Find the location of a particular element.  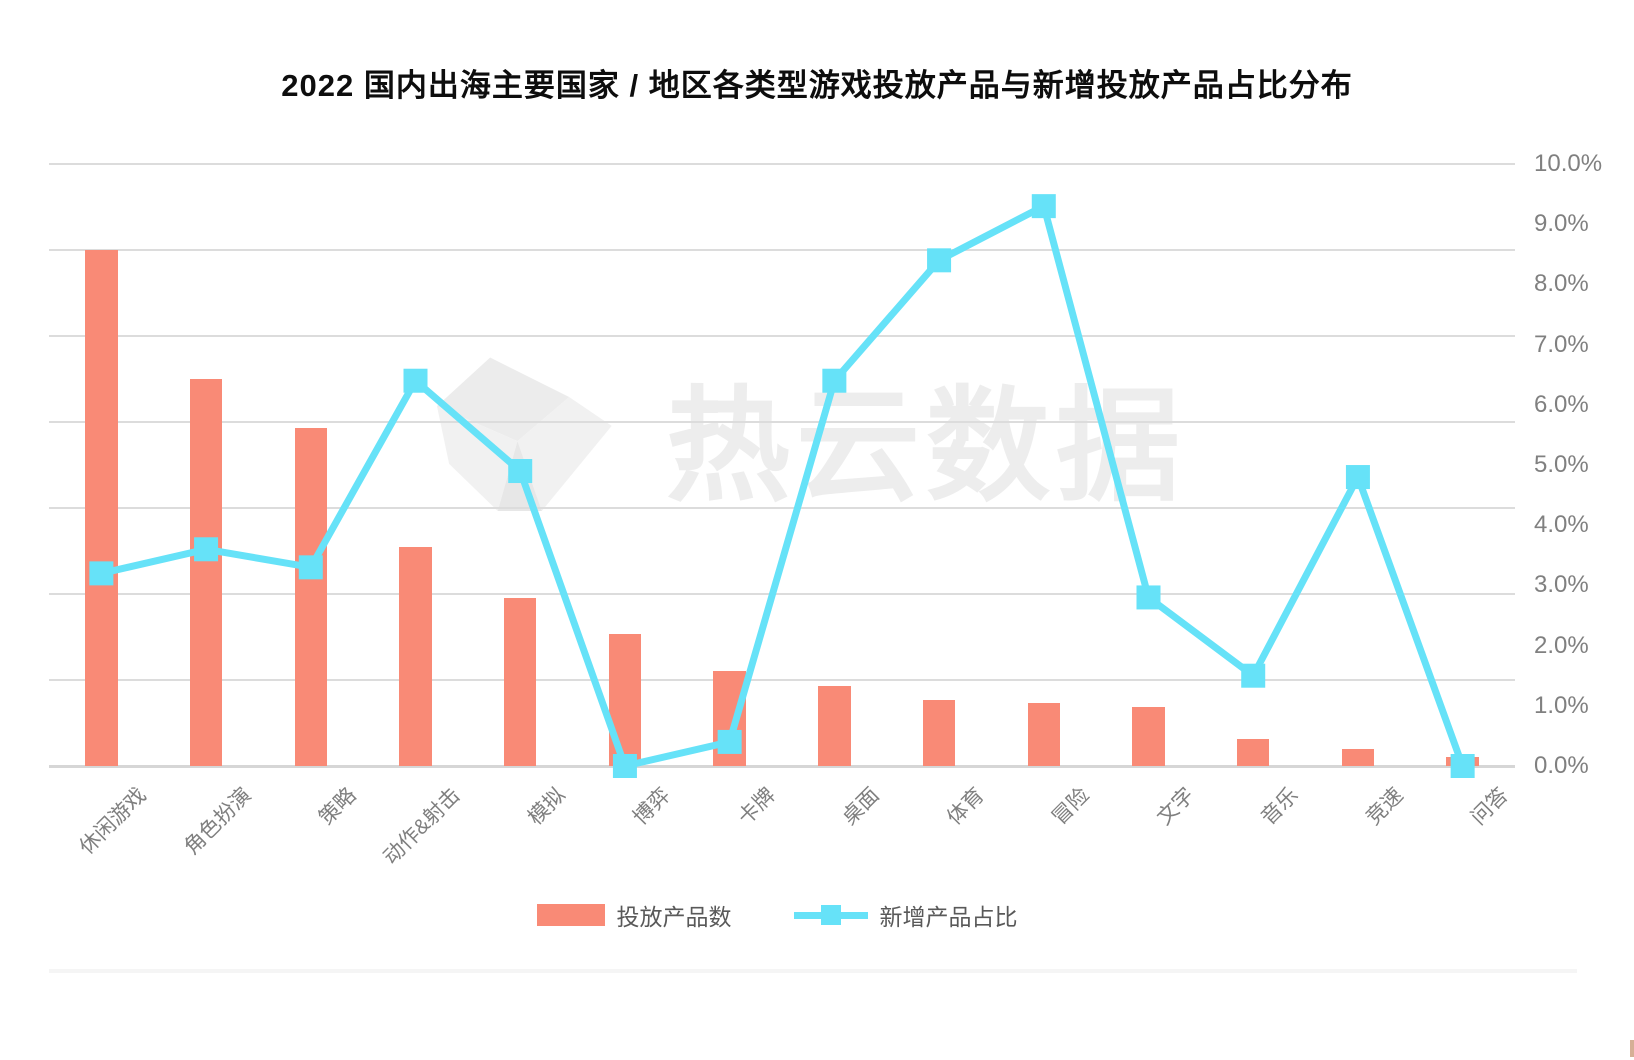

x-axis-label: 休闲游戏 is located at coordinates (113, 821).